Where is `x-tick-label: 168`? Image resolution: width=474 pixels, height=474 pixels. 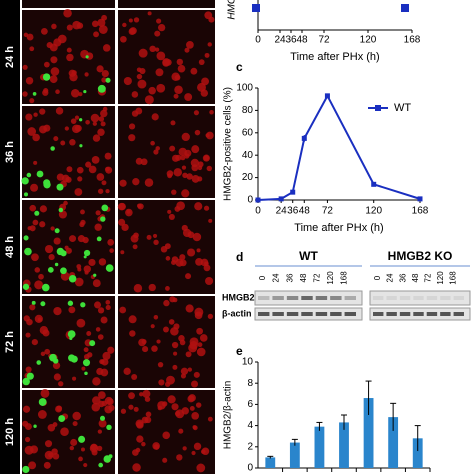
x-tick-label: 168 is located at coordinates (420, 211).